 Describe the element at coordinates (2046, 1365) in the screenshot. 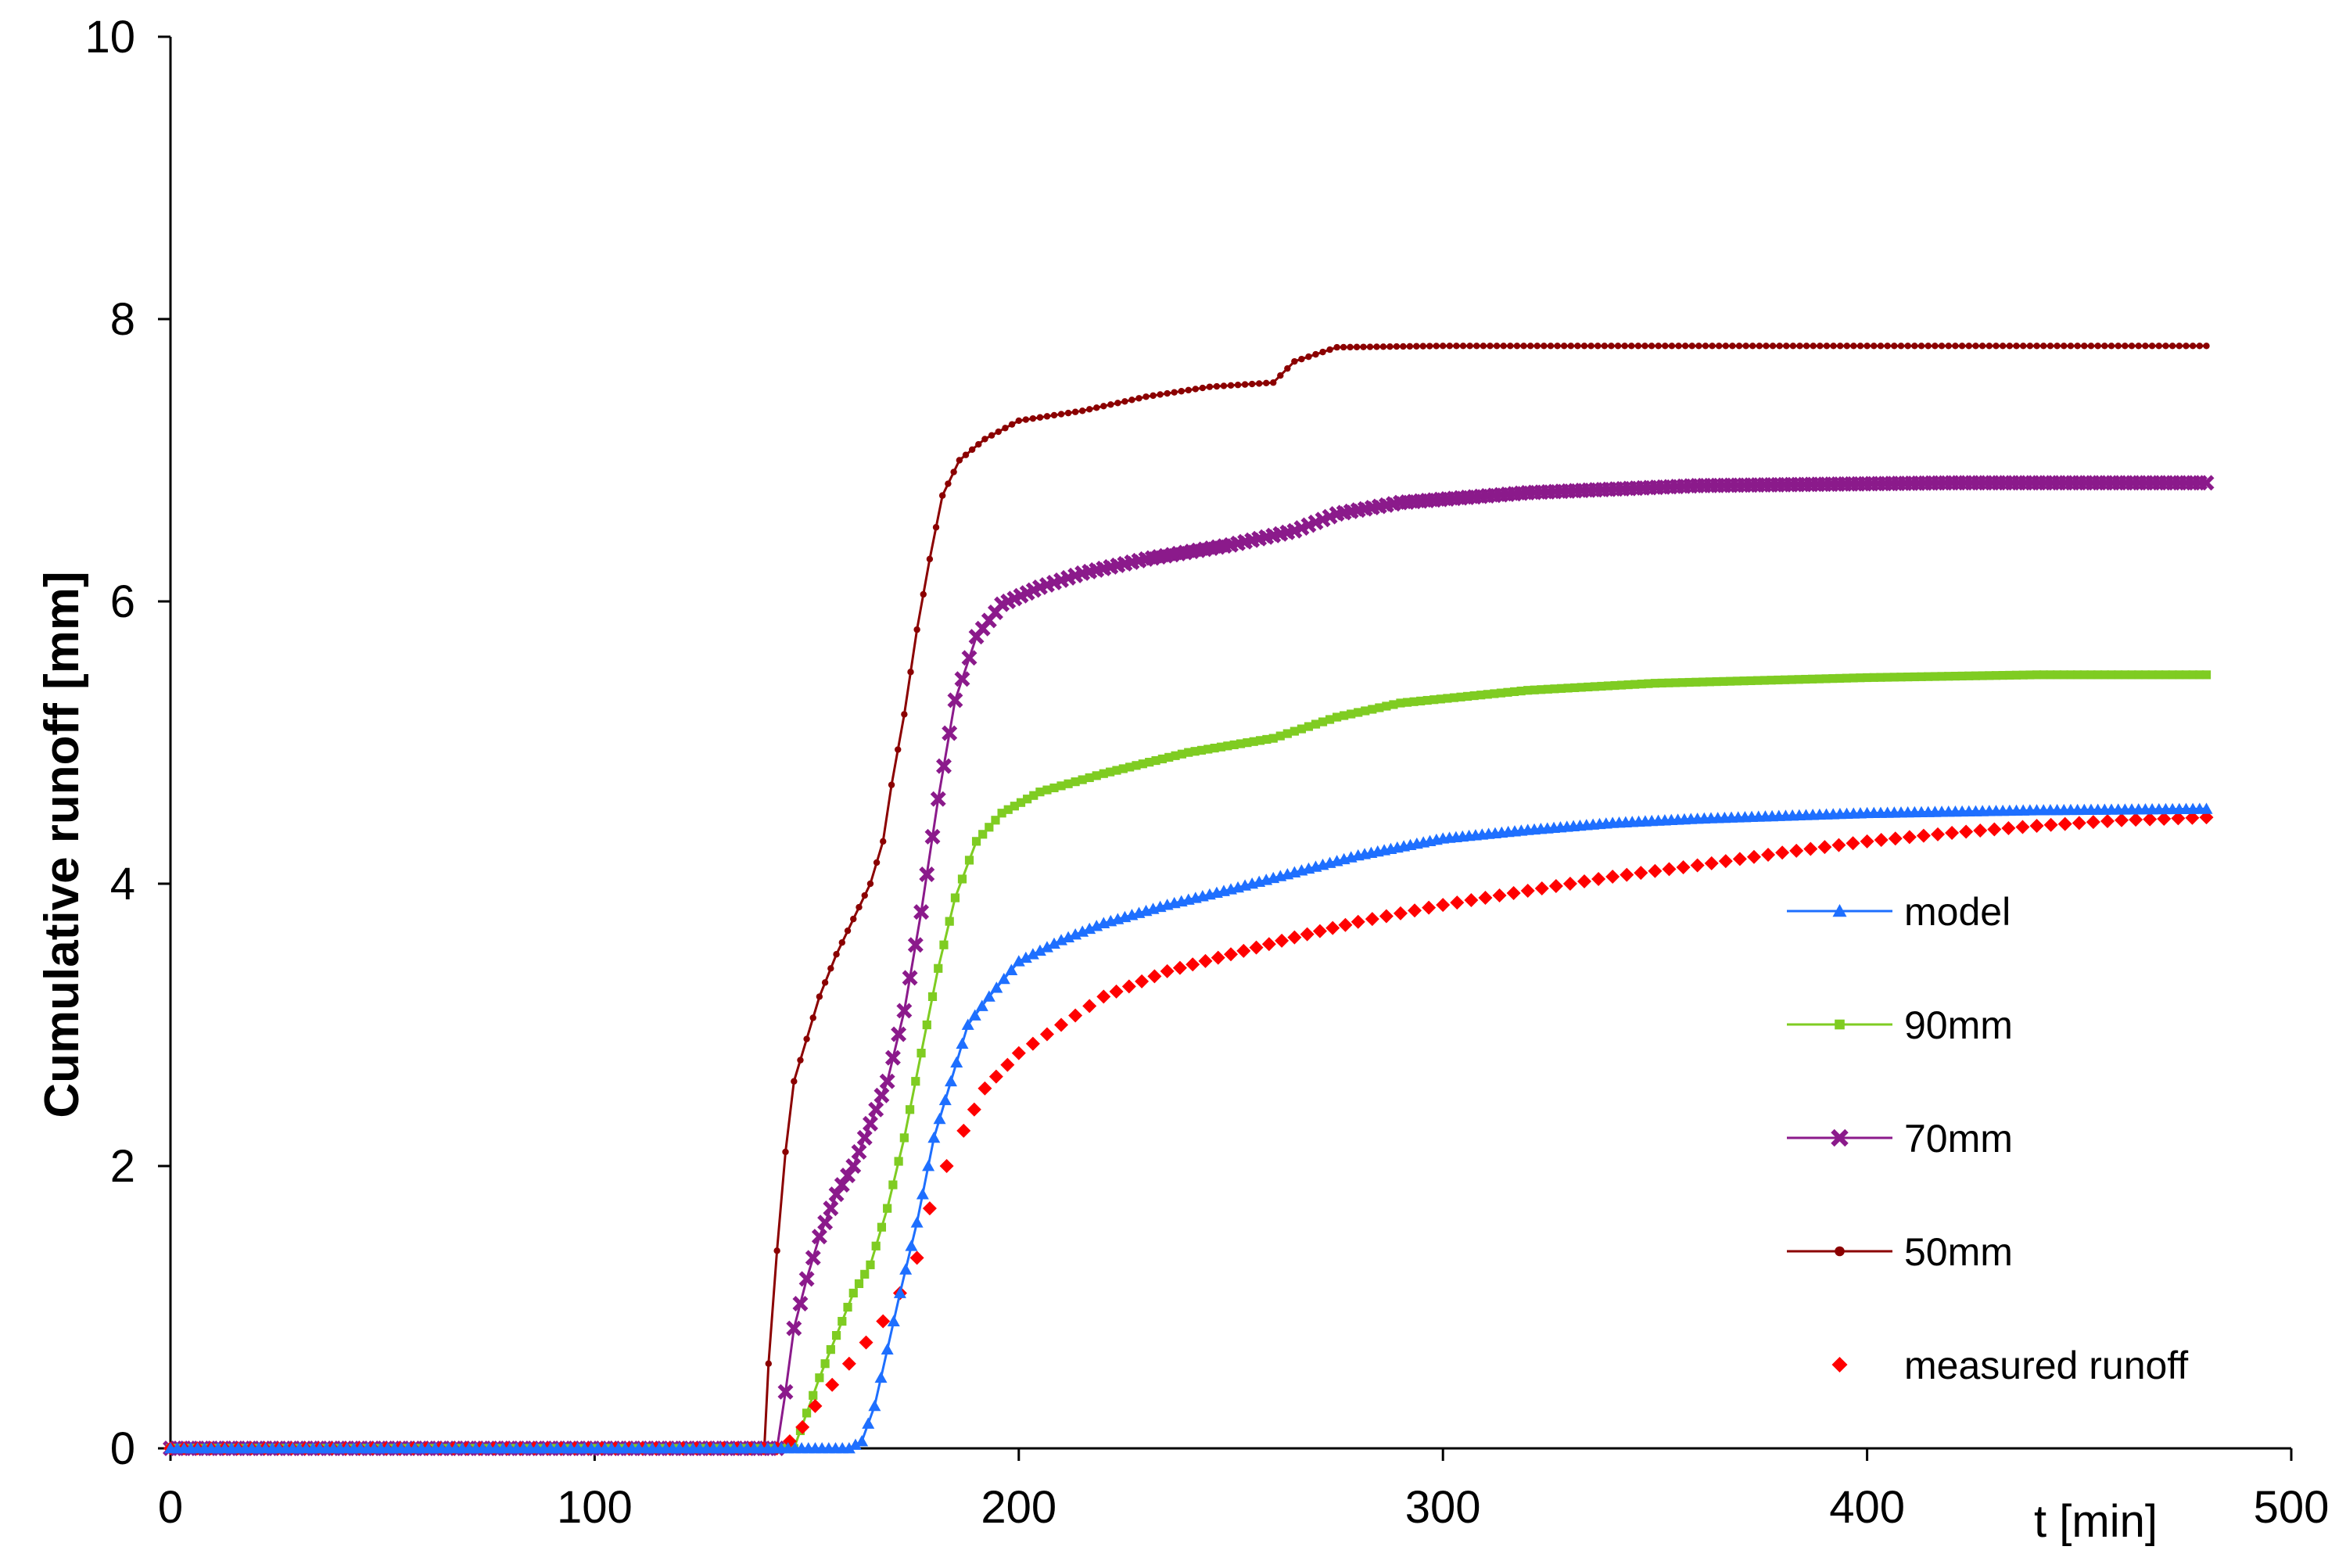

I see `legend-label: measured runoff` at that location.